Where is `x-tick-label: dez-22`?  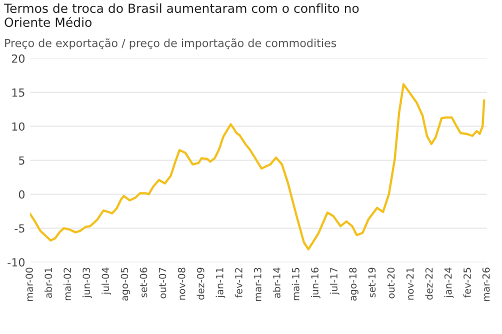 x-tick-label: dez-22 is located at coordinates (429, 284).